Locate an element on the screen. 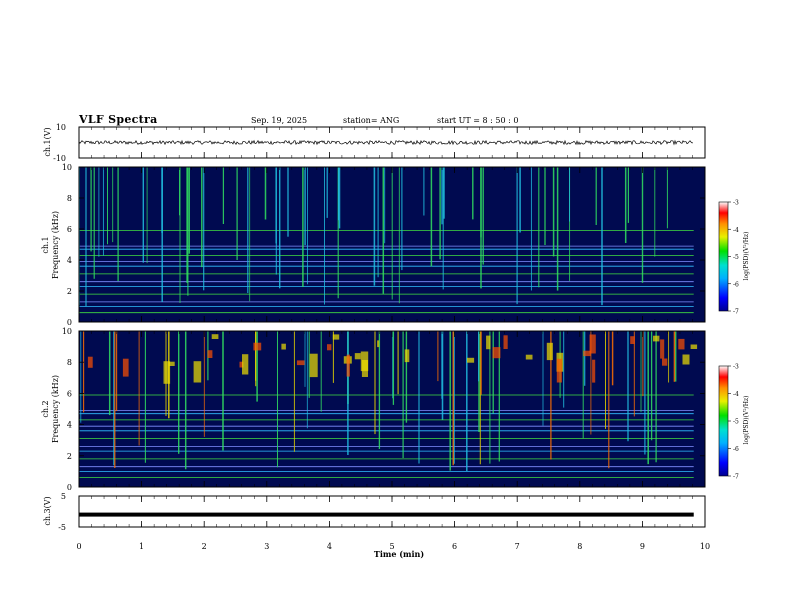  ch3-waveform-trace is located at coordinates (386, 514).